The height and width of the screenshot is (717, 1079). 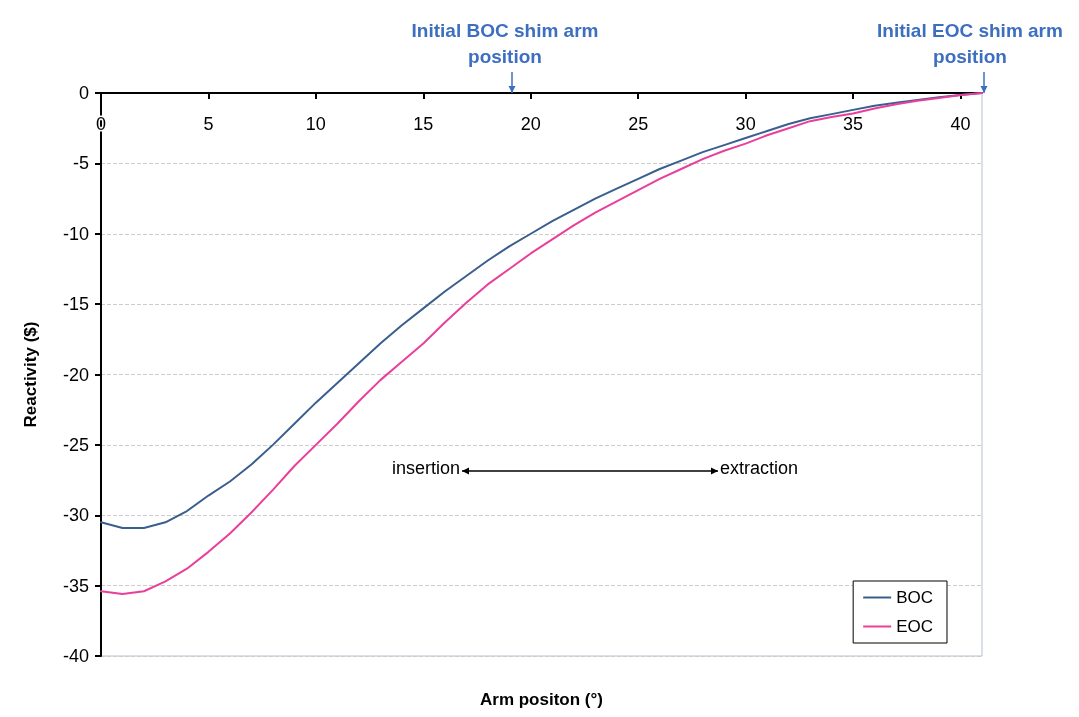 I want to click on y-axis-title: Reactivity ($), so click(x=30, y=374).